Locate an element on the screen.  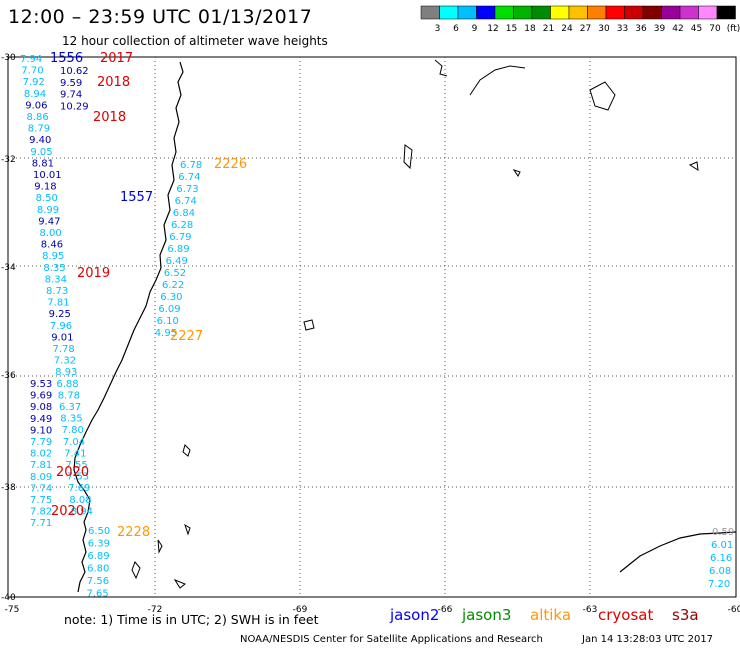
colorbar-label: 24 is located at coordinates (567, 29).